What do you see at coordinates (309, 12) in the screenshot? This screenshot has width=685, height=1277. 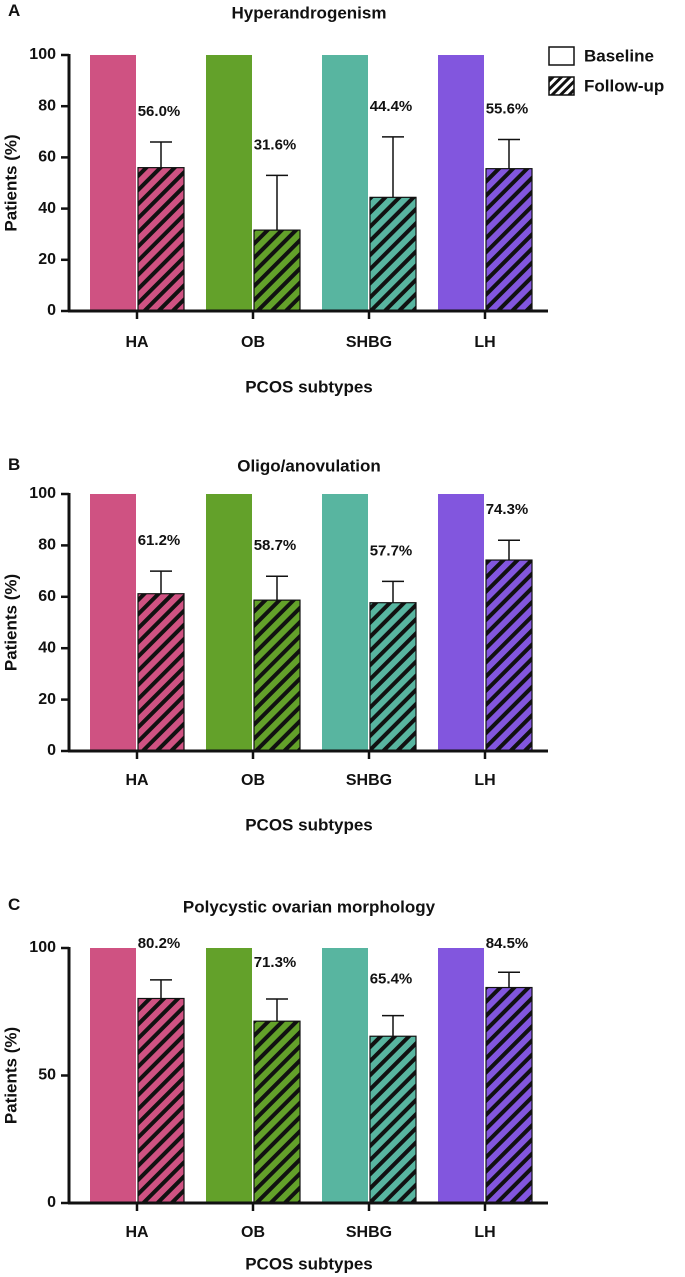 I see `chart-title: Hyperandrogenism` at bounding box center [309, 12].